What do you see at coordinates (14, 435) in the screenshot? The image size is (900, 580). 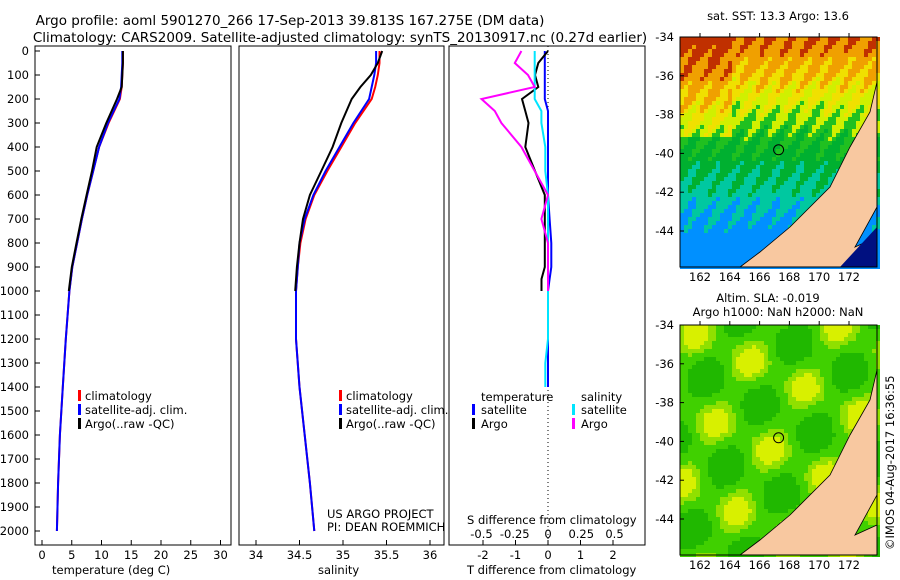 I see `y-tick-label: 1600` at bounding box center [14, 435].